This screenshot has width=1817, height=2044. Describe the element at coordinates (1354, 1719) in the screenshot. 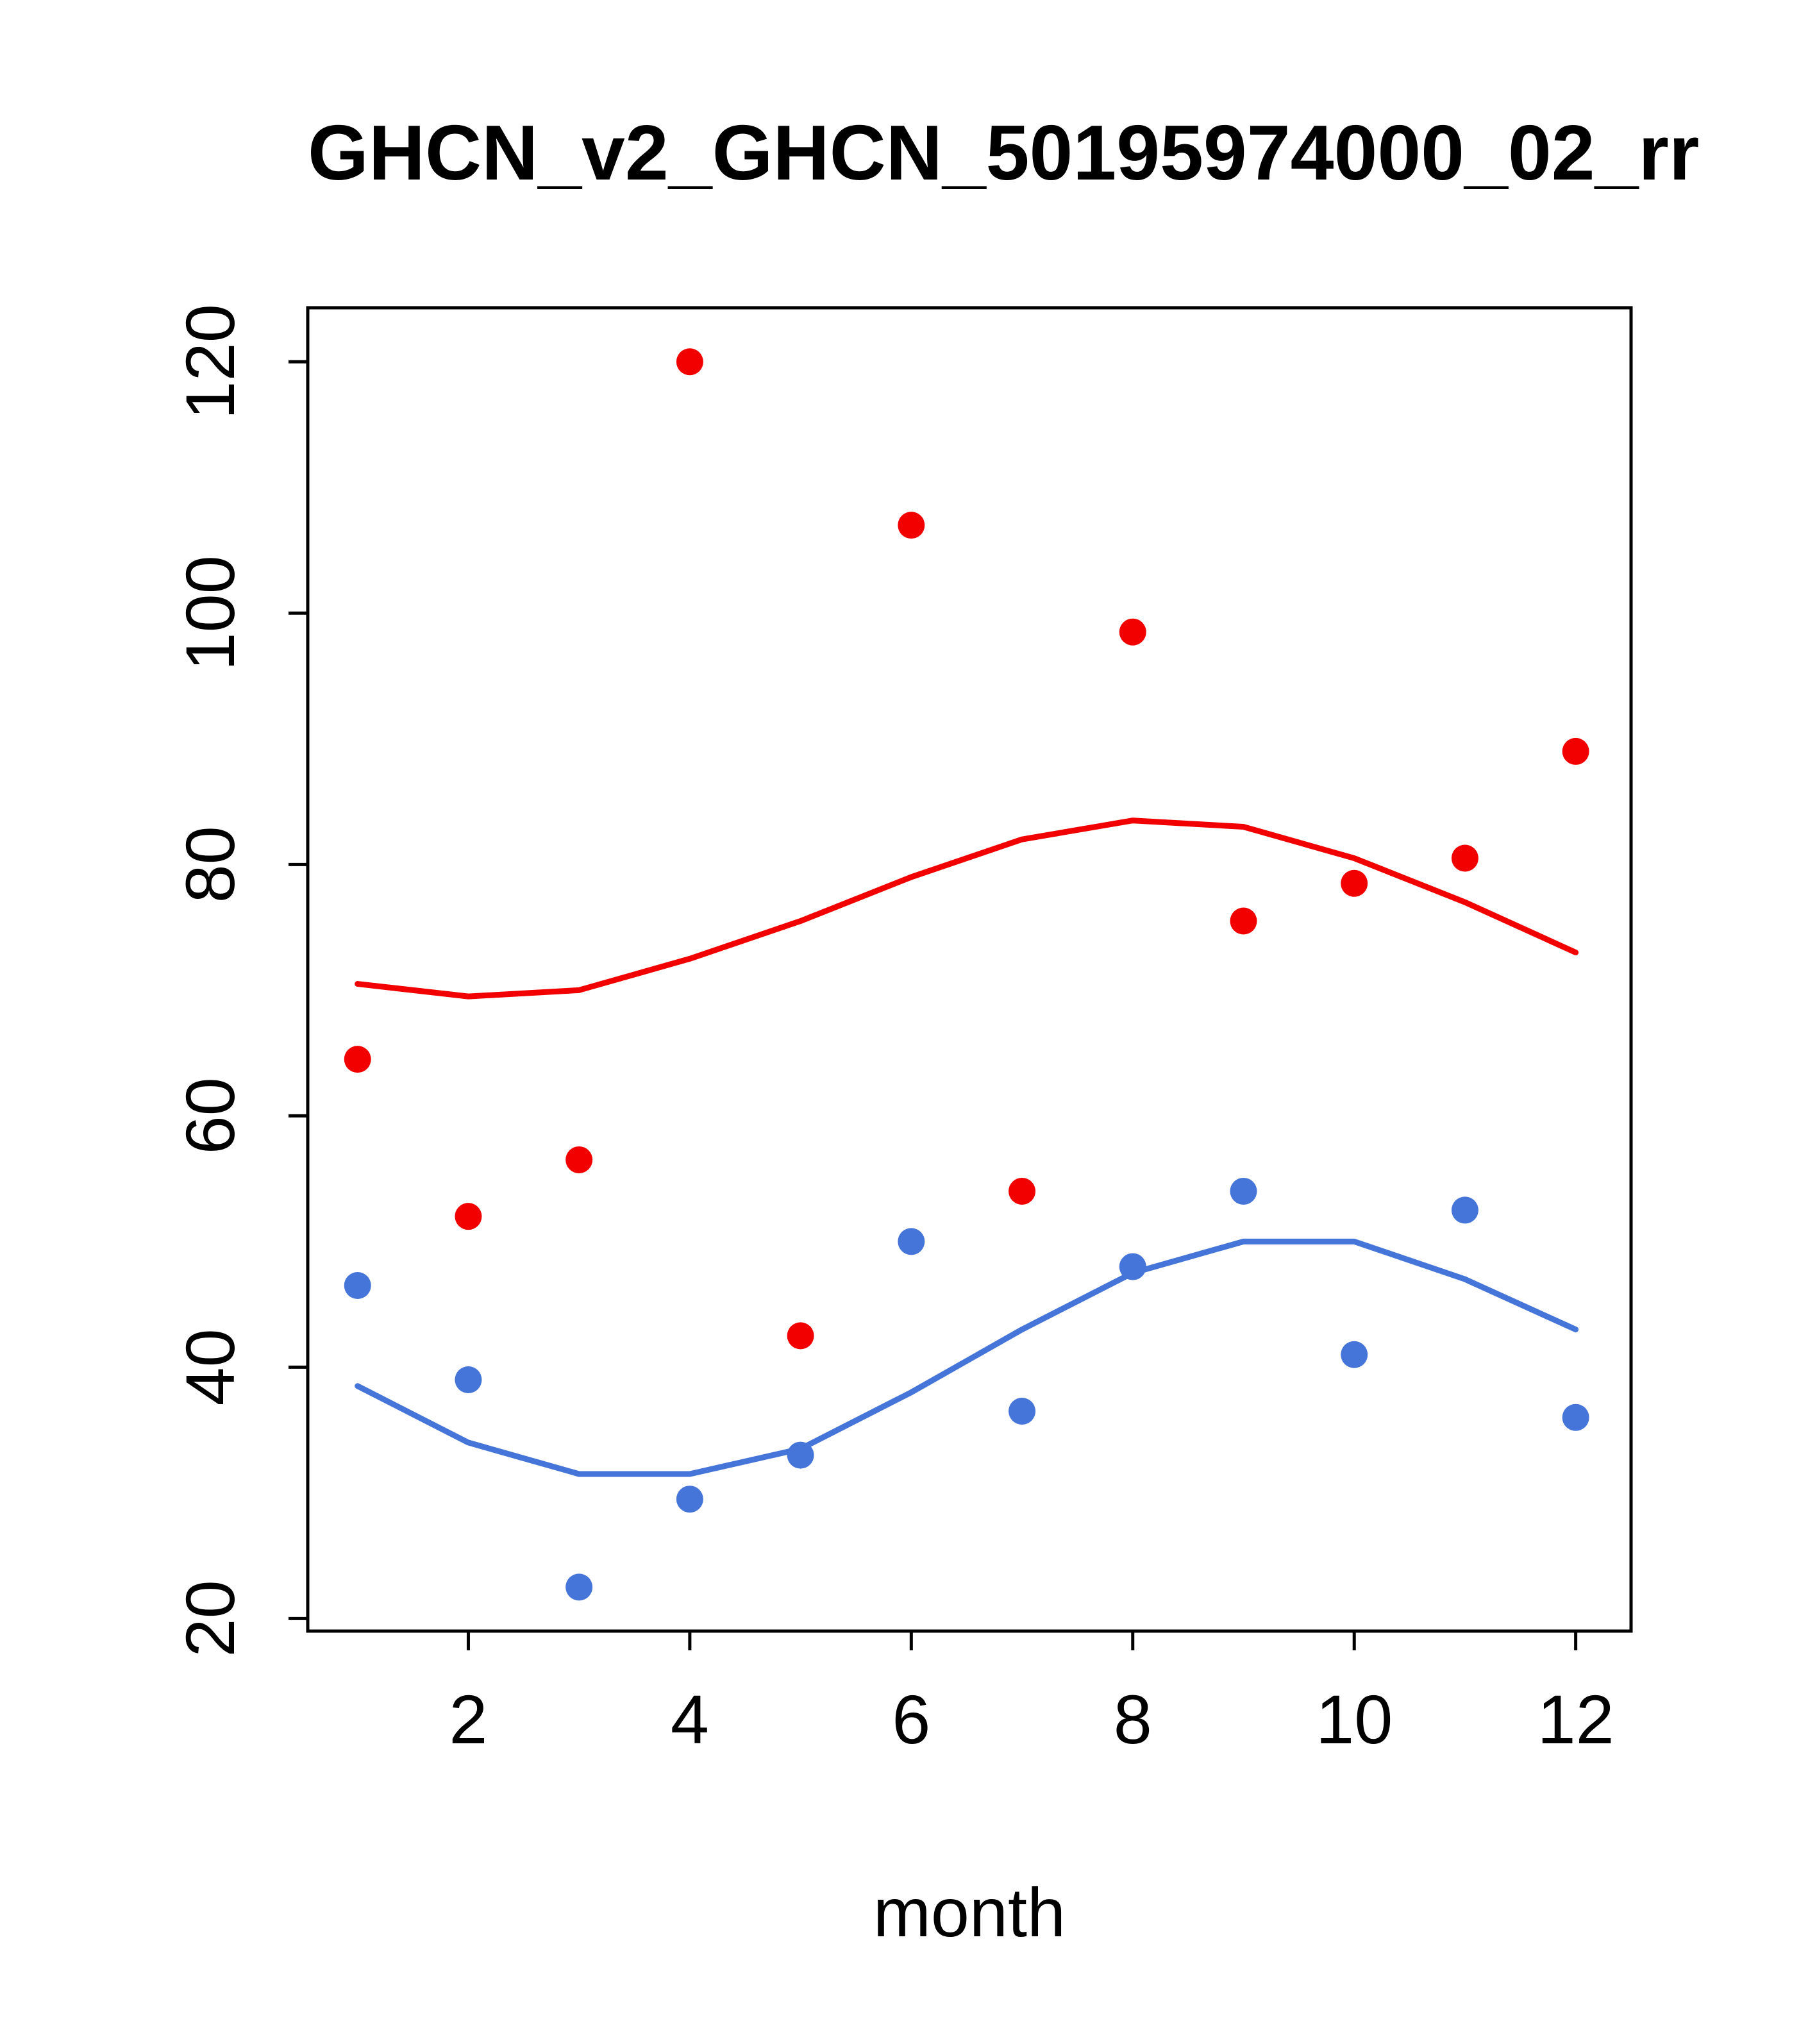

I see `x-tick-label: 10` at that location.